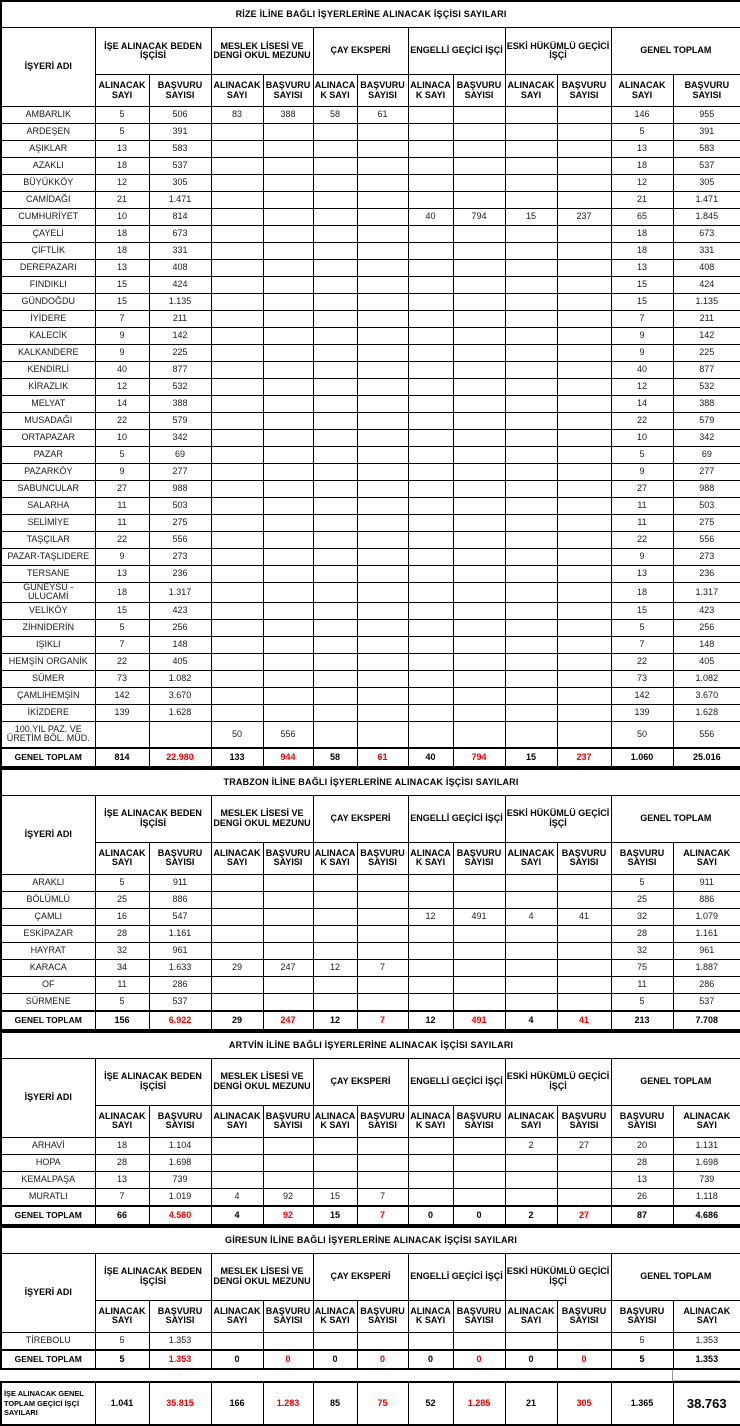 This screenshot has width=740, height=1426. What do you see at coordinates (706, 404) in the screenshot?
I see `value-cell: 388` at bounding box center [706, 404].